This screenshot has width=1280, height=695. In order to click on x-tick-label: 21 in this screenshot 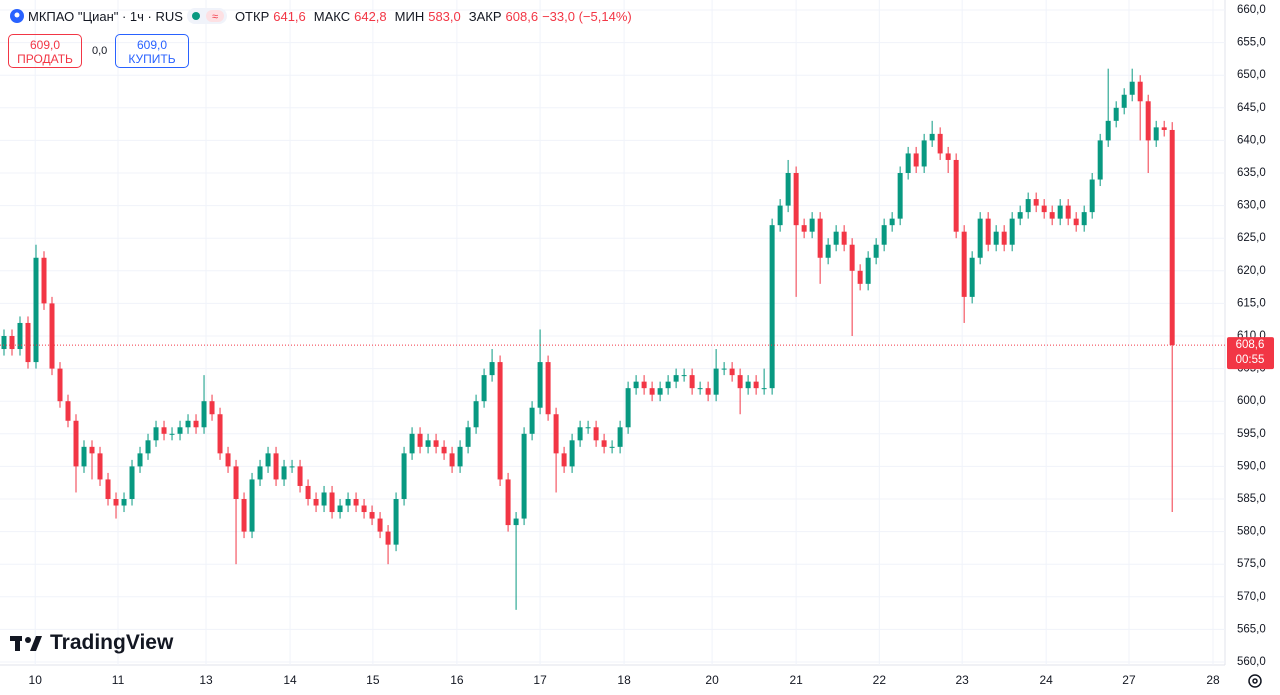, I will do `click(796, 680)`.